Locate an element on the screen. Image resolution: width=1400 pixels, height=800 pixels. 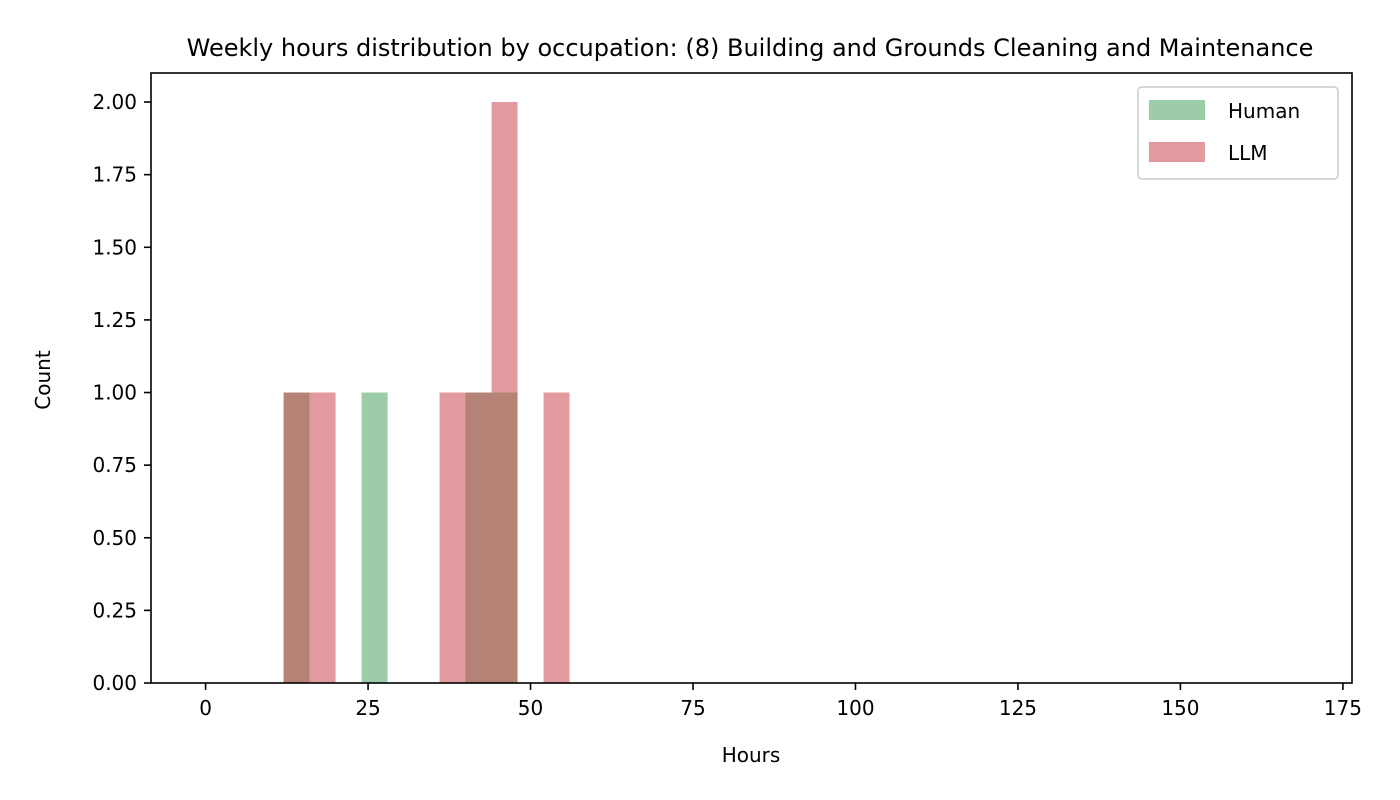
x-tick-label: 0 is located at coordinates (205, 708).